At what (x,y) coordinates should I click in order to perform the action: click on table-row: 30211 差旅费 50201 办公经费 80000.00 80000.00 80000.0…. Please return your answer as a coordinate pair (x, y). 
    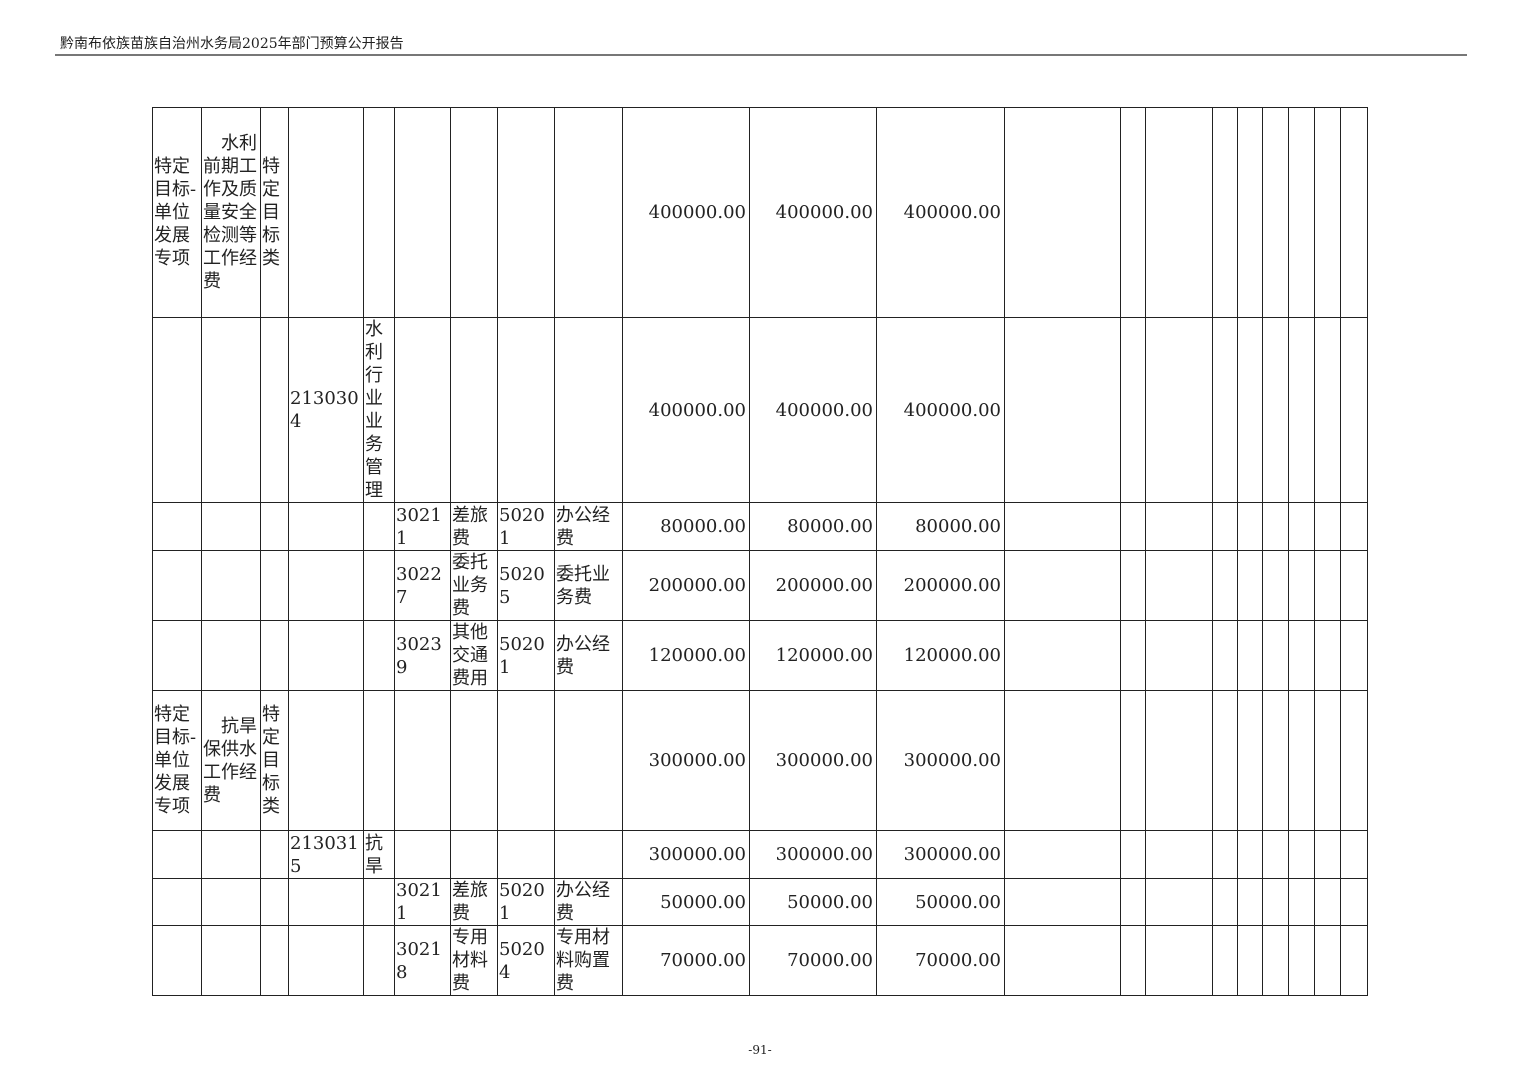
    Looking at the image, I should click on (760, 526).